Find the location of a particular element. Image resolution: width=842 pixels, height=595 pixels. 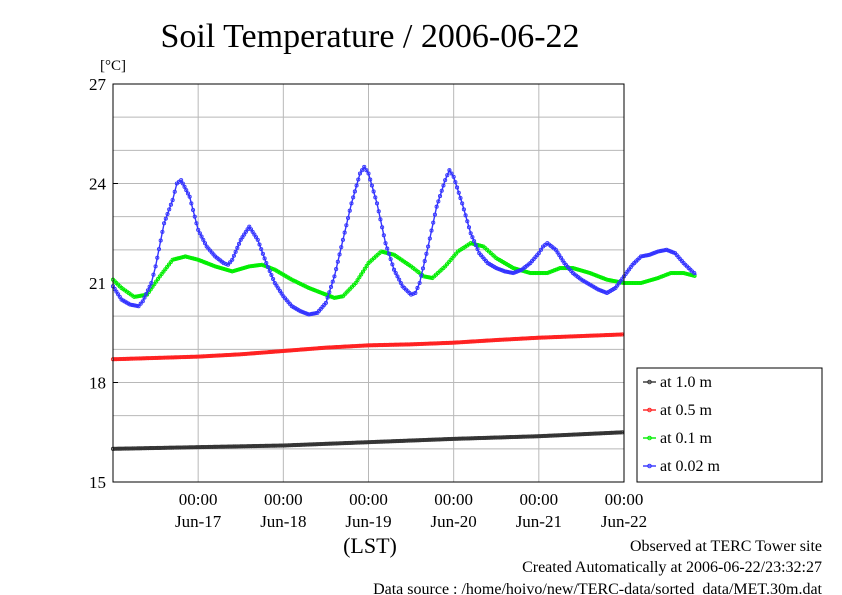

legend-box is located at coordinates (729, 425).